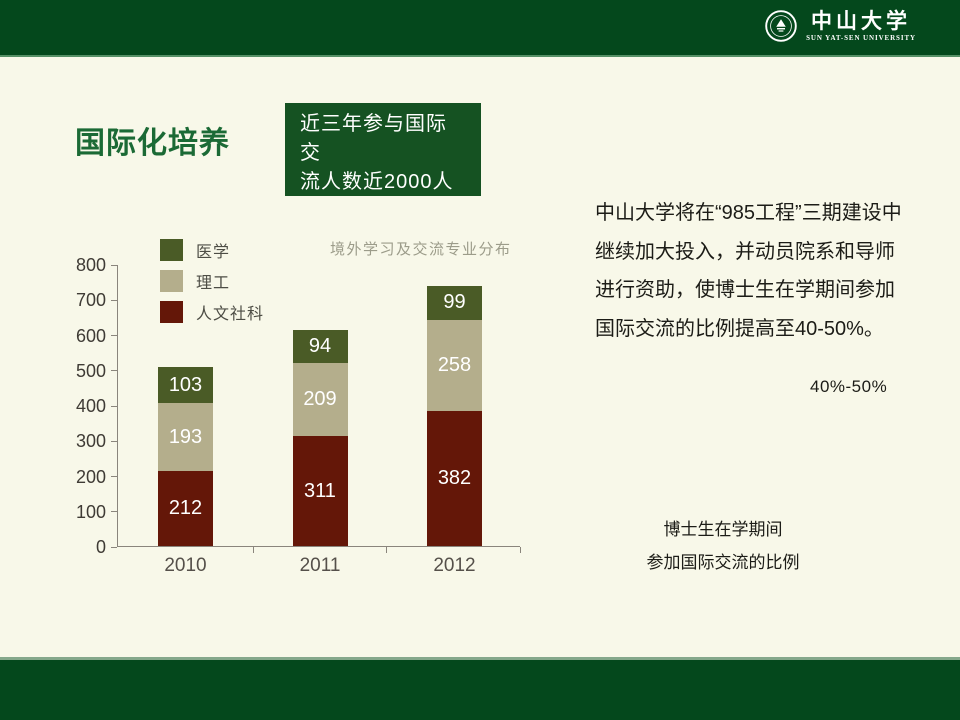 The height and width of the screenshot is (720, 960). What do you see at coordinates (230, 314) in the screenshot?
I see `legend-label: 人文社科` at bounding box center [230, 314].